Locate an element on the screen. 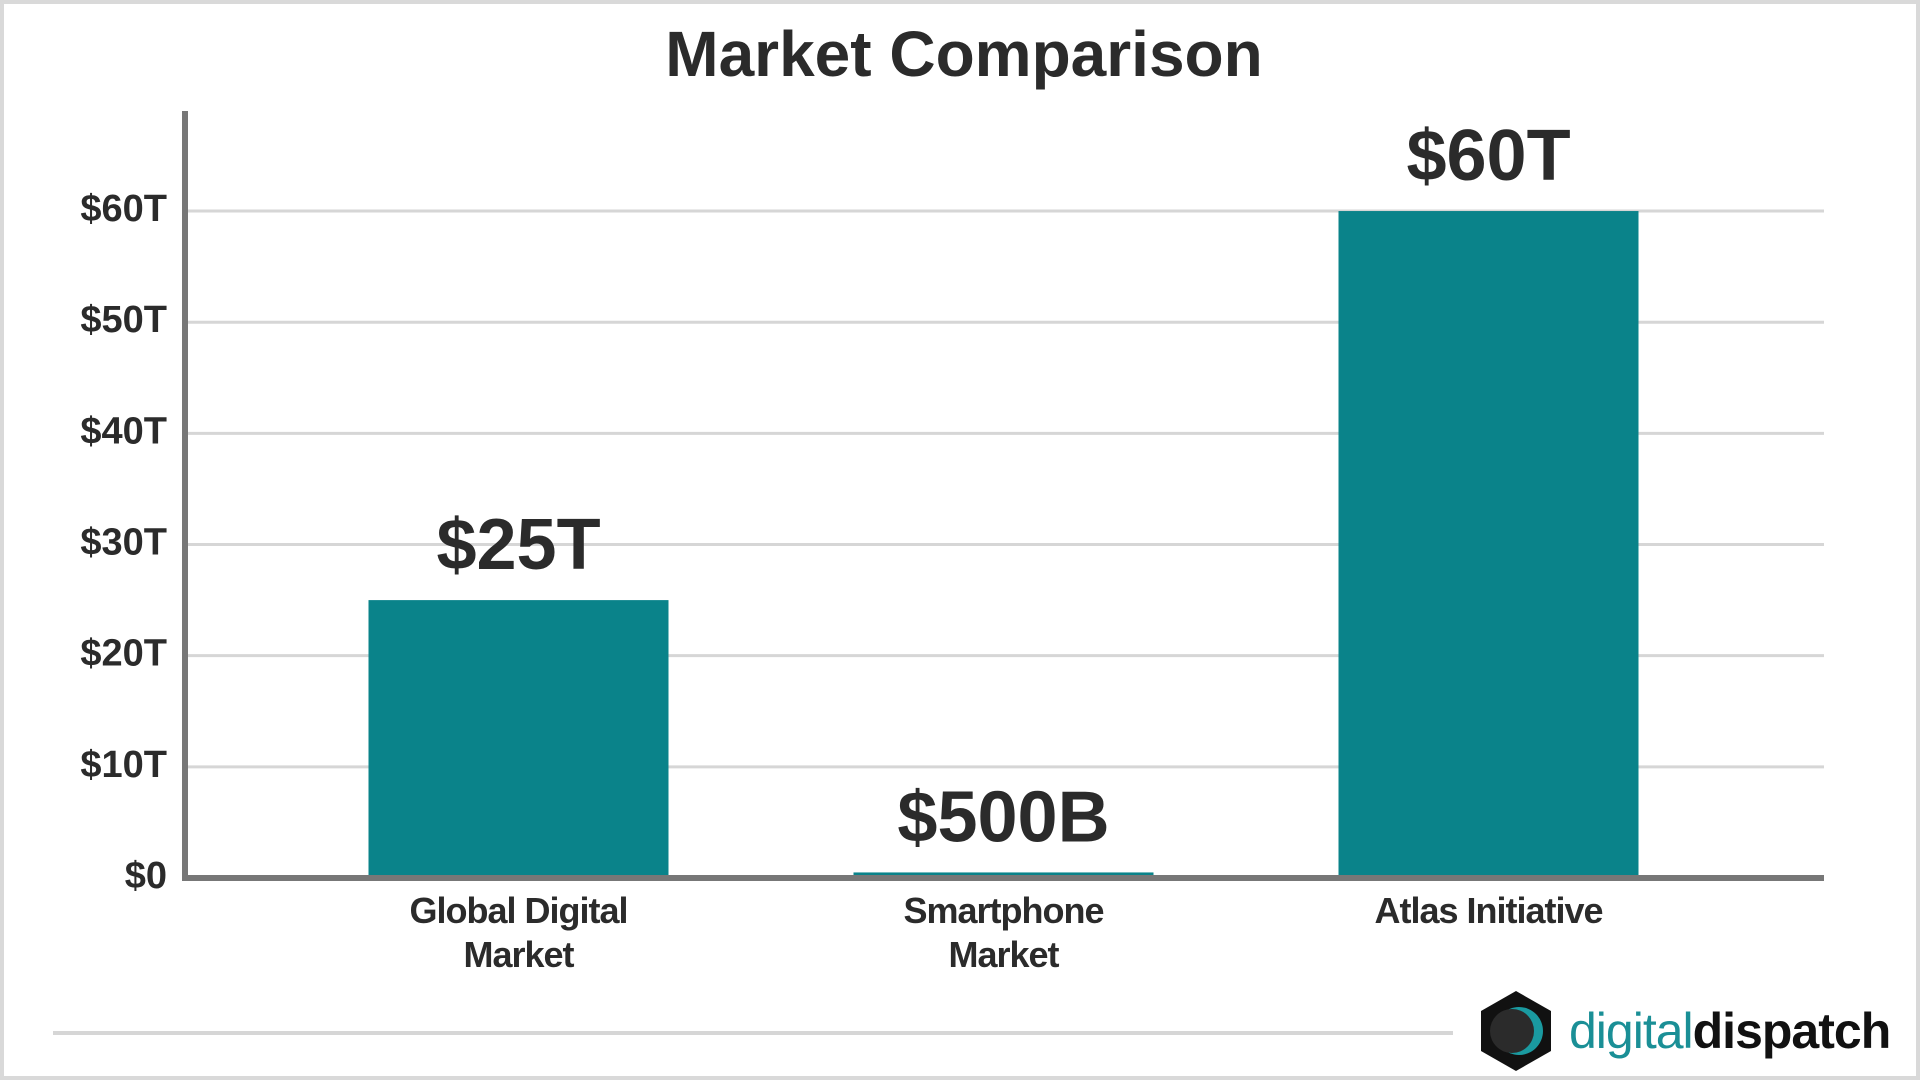 This screenshot has width=1920, height=1084. y-tick-label: $20T is located at coordinates (123, 654).